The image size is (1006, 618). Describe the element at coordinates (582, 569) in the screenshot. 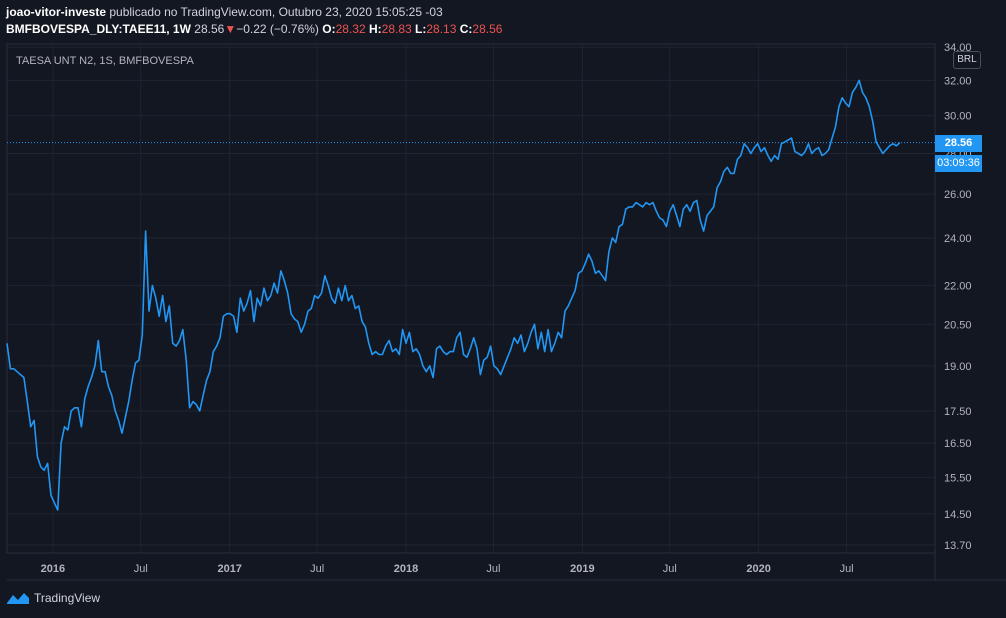

I see `x-tick-label: 2019` at that location.